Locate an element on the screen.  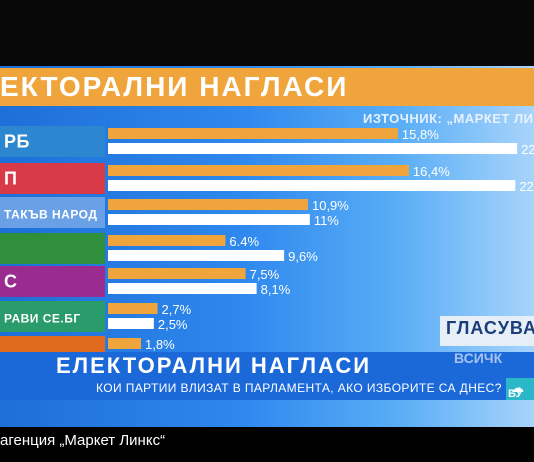
caption-bar is located at coordinates (267, 444).